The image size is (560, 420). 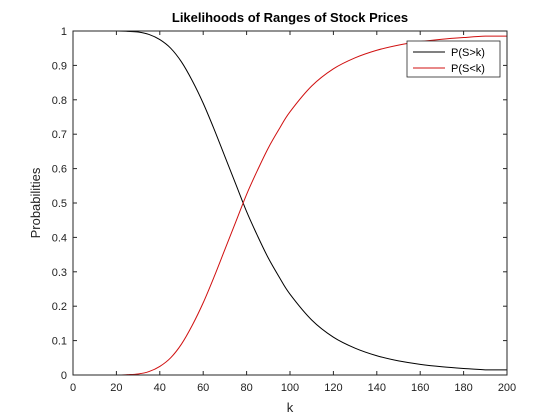 I want to click on y-tick-label: 0, so click(x=64, y=376).